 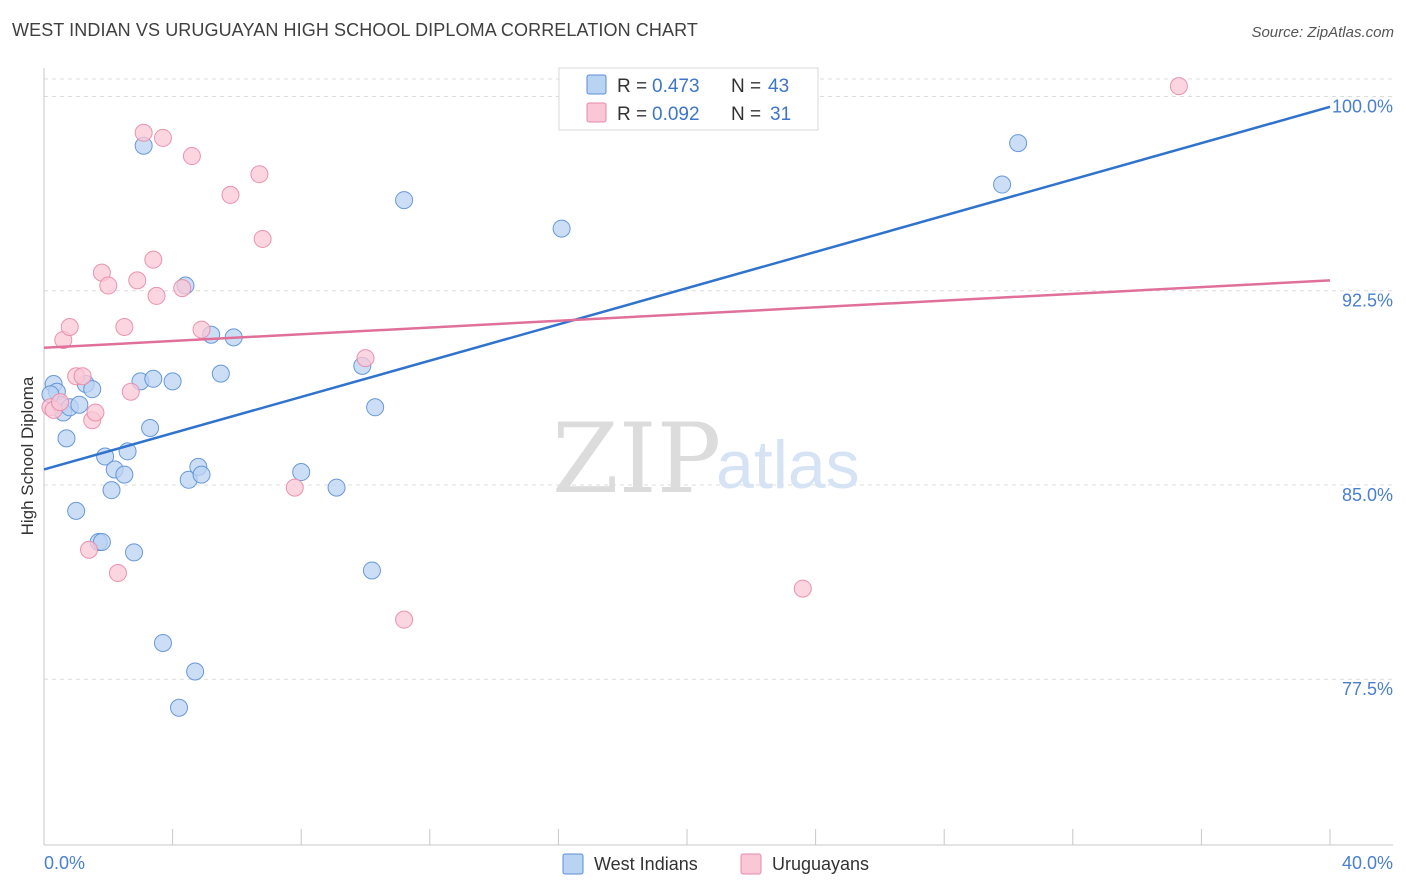 I want to click on legend-r-value-0: 0.473, so click(x=676, y=86).